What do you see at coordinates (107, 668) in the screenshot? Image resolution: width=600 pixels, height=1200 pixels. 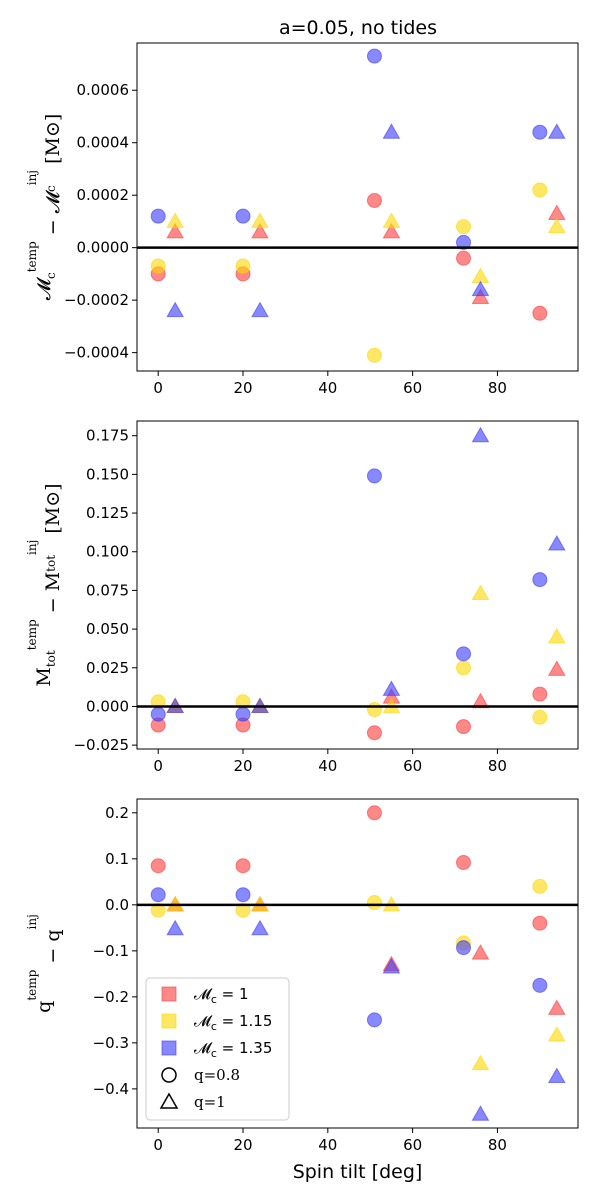 I see `y-tick-label: 0.025` at bounding box center [107, 668].